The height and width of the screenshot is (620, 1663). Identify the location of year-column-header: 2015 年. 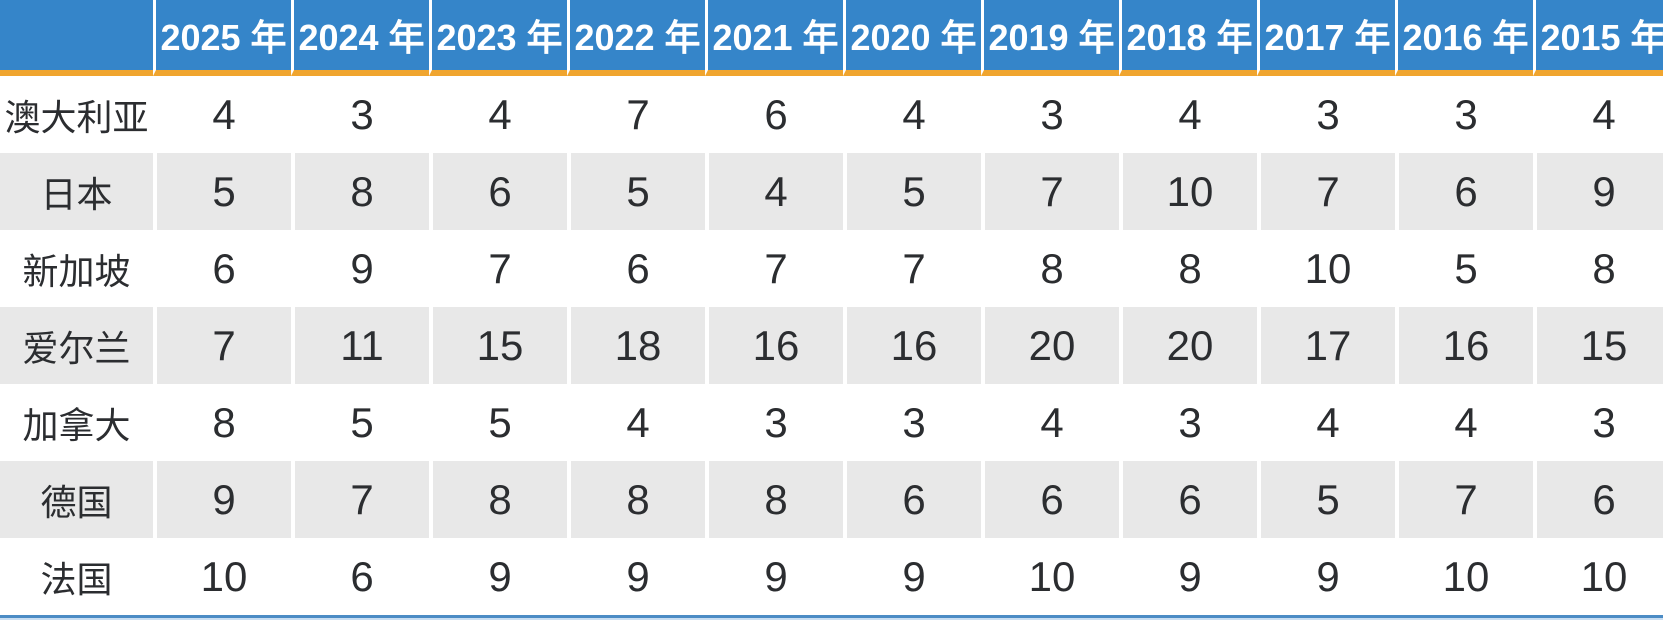
(1598, 38).